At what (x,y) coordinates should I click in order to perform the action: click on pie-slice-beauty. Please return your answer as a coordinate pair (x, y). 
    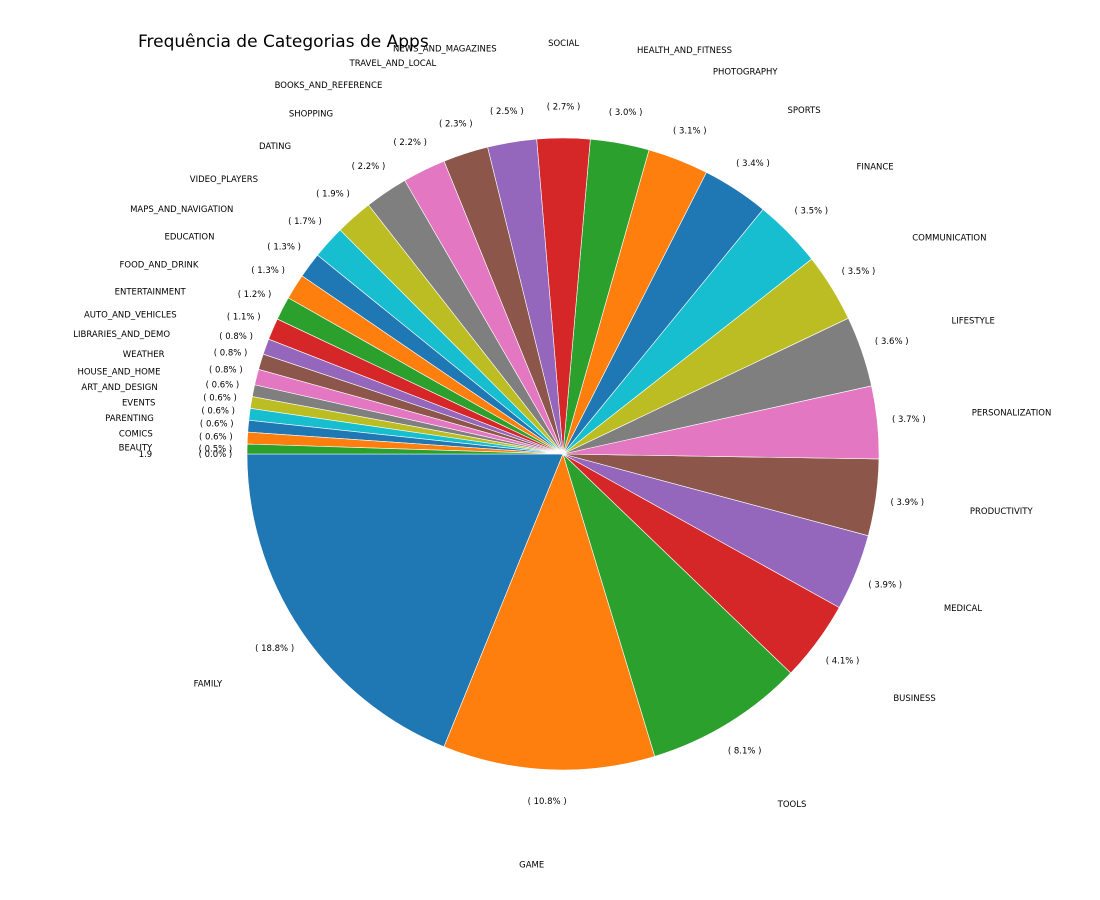
    Looking at the image, I should click on (405, 449).